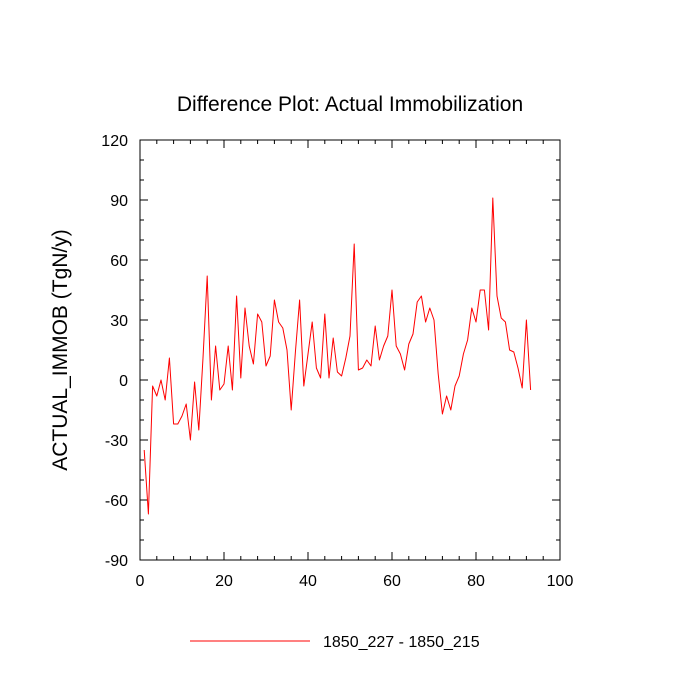 The width and height of the screenshot is (700, 700). I want to click on legend: 1850_227 - 1850_215, so click(335, 642).